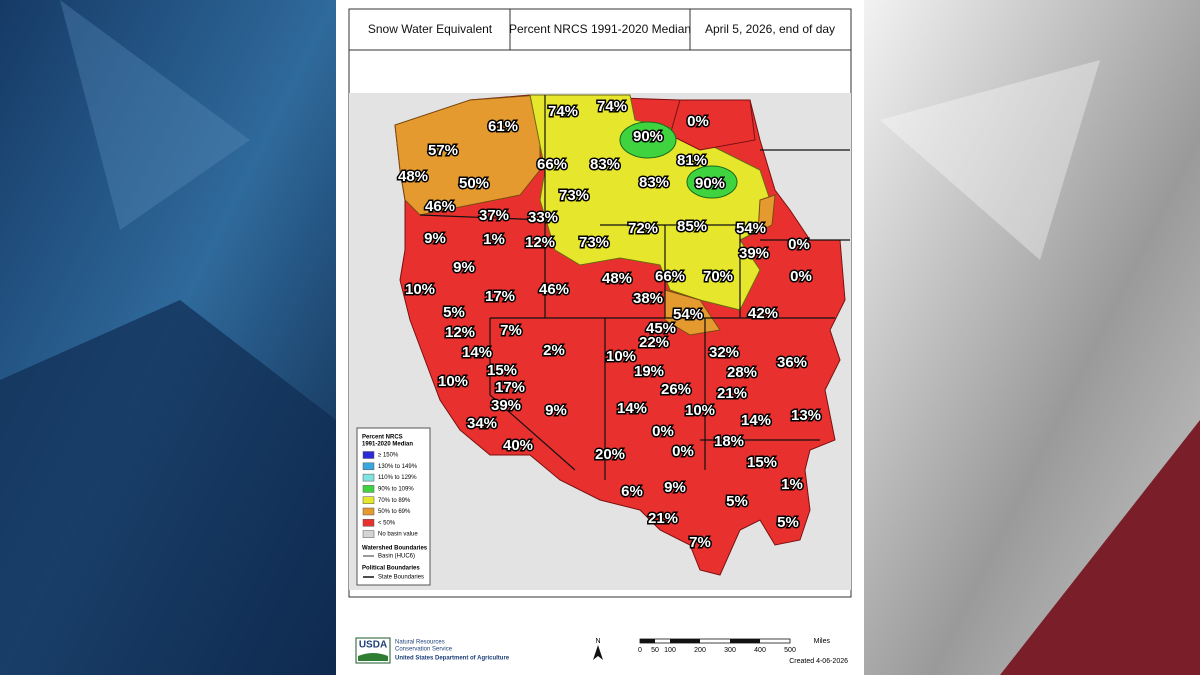 Image resolution: width=1200 pixels, height=680 pixels. I want to click on legend-title: 1991-2020 Median, so click(387, 445).